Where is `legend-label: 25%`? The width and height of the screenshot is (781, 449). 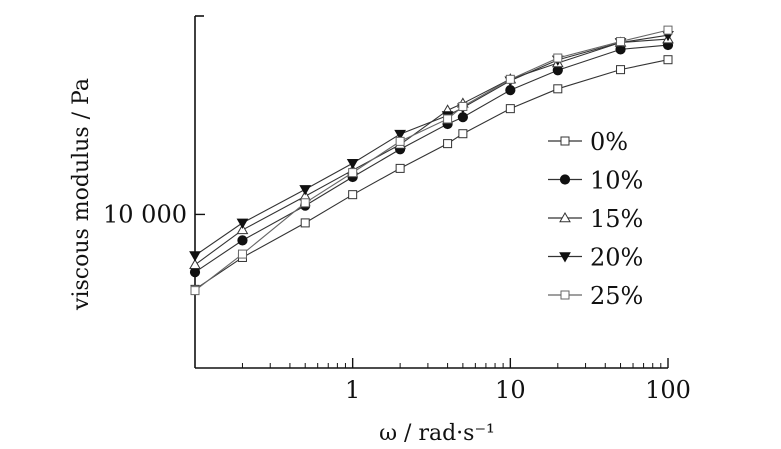 legend-label: 25% is located at coordinates (616, 296).